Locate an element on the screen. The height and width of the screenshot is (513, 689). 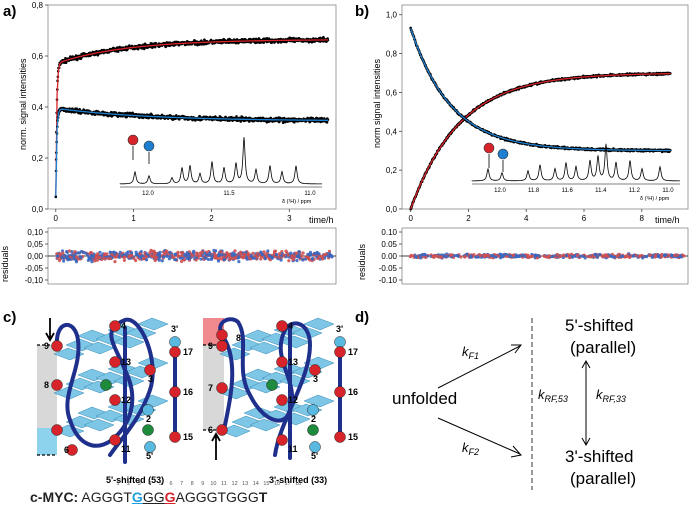
y-tick-label: 0,4 is located at coordinates (38, 107).